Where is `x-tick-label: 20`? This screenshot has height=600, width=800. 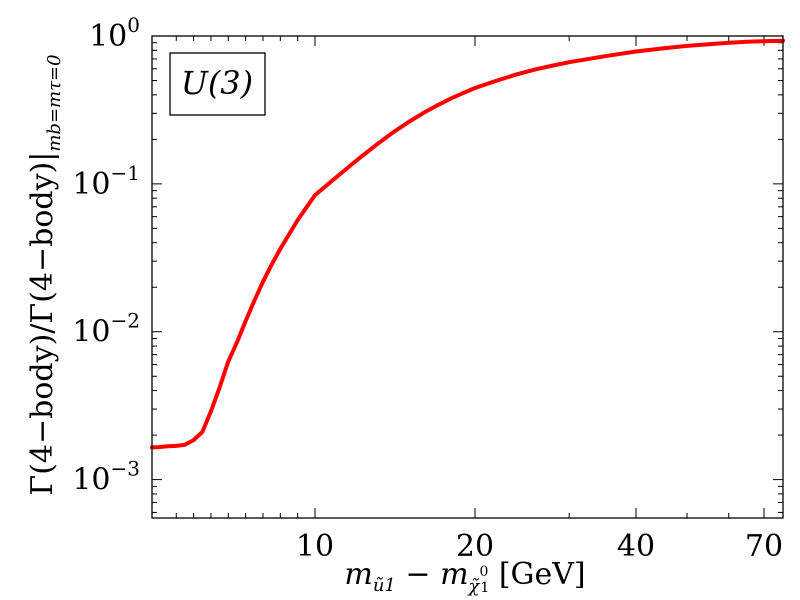
x-tick-label: 20 is located at coordinates (475, 546).